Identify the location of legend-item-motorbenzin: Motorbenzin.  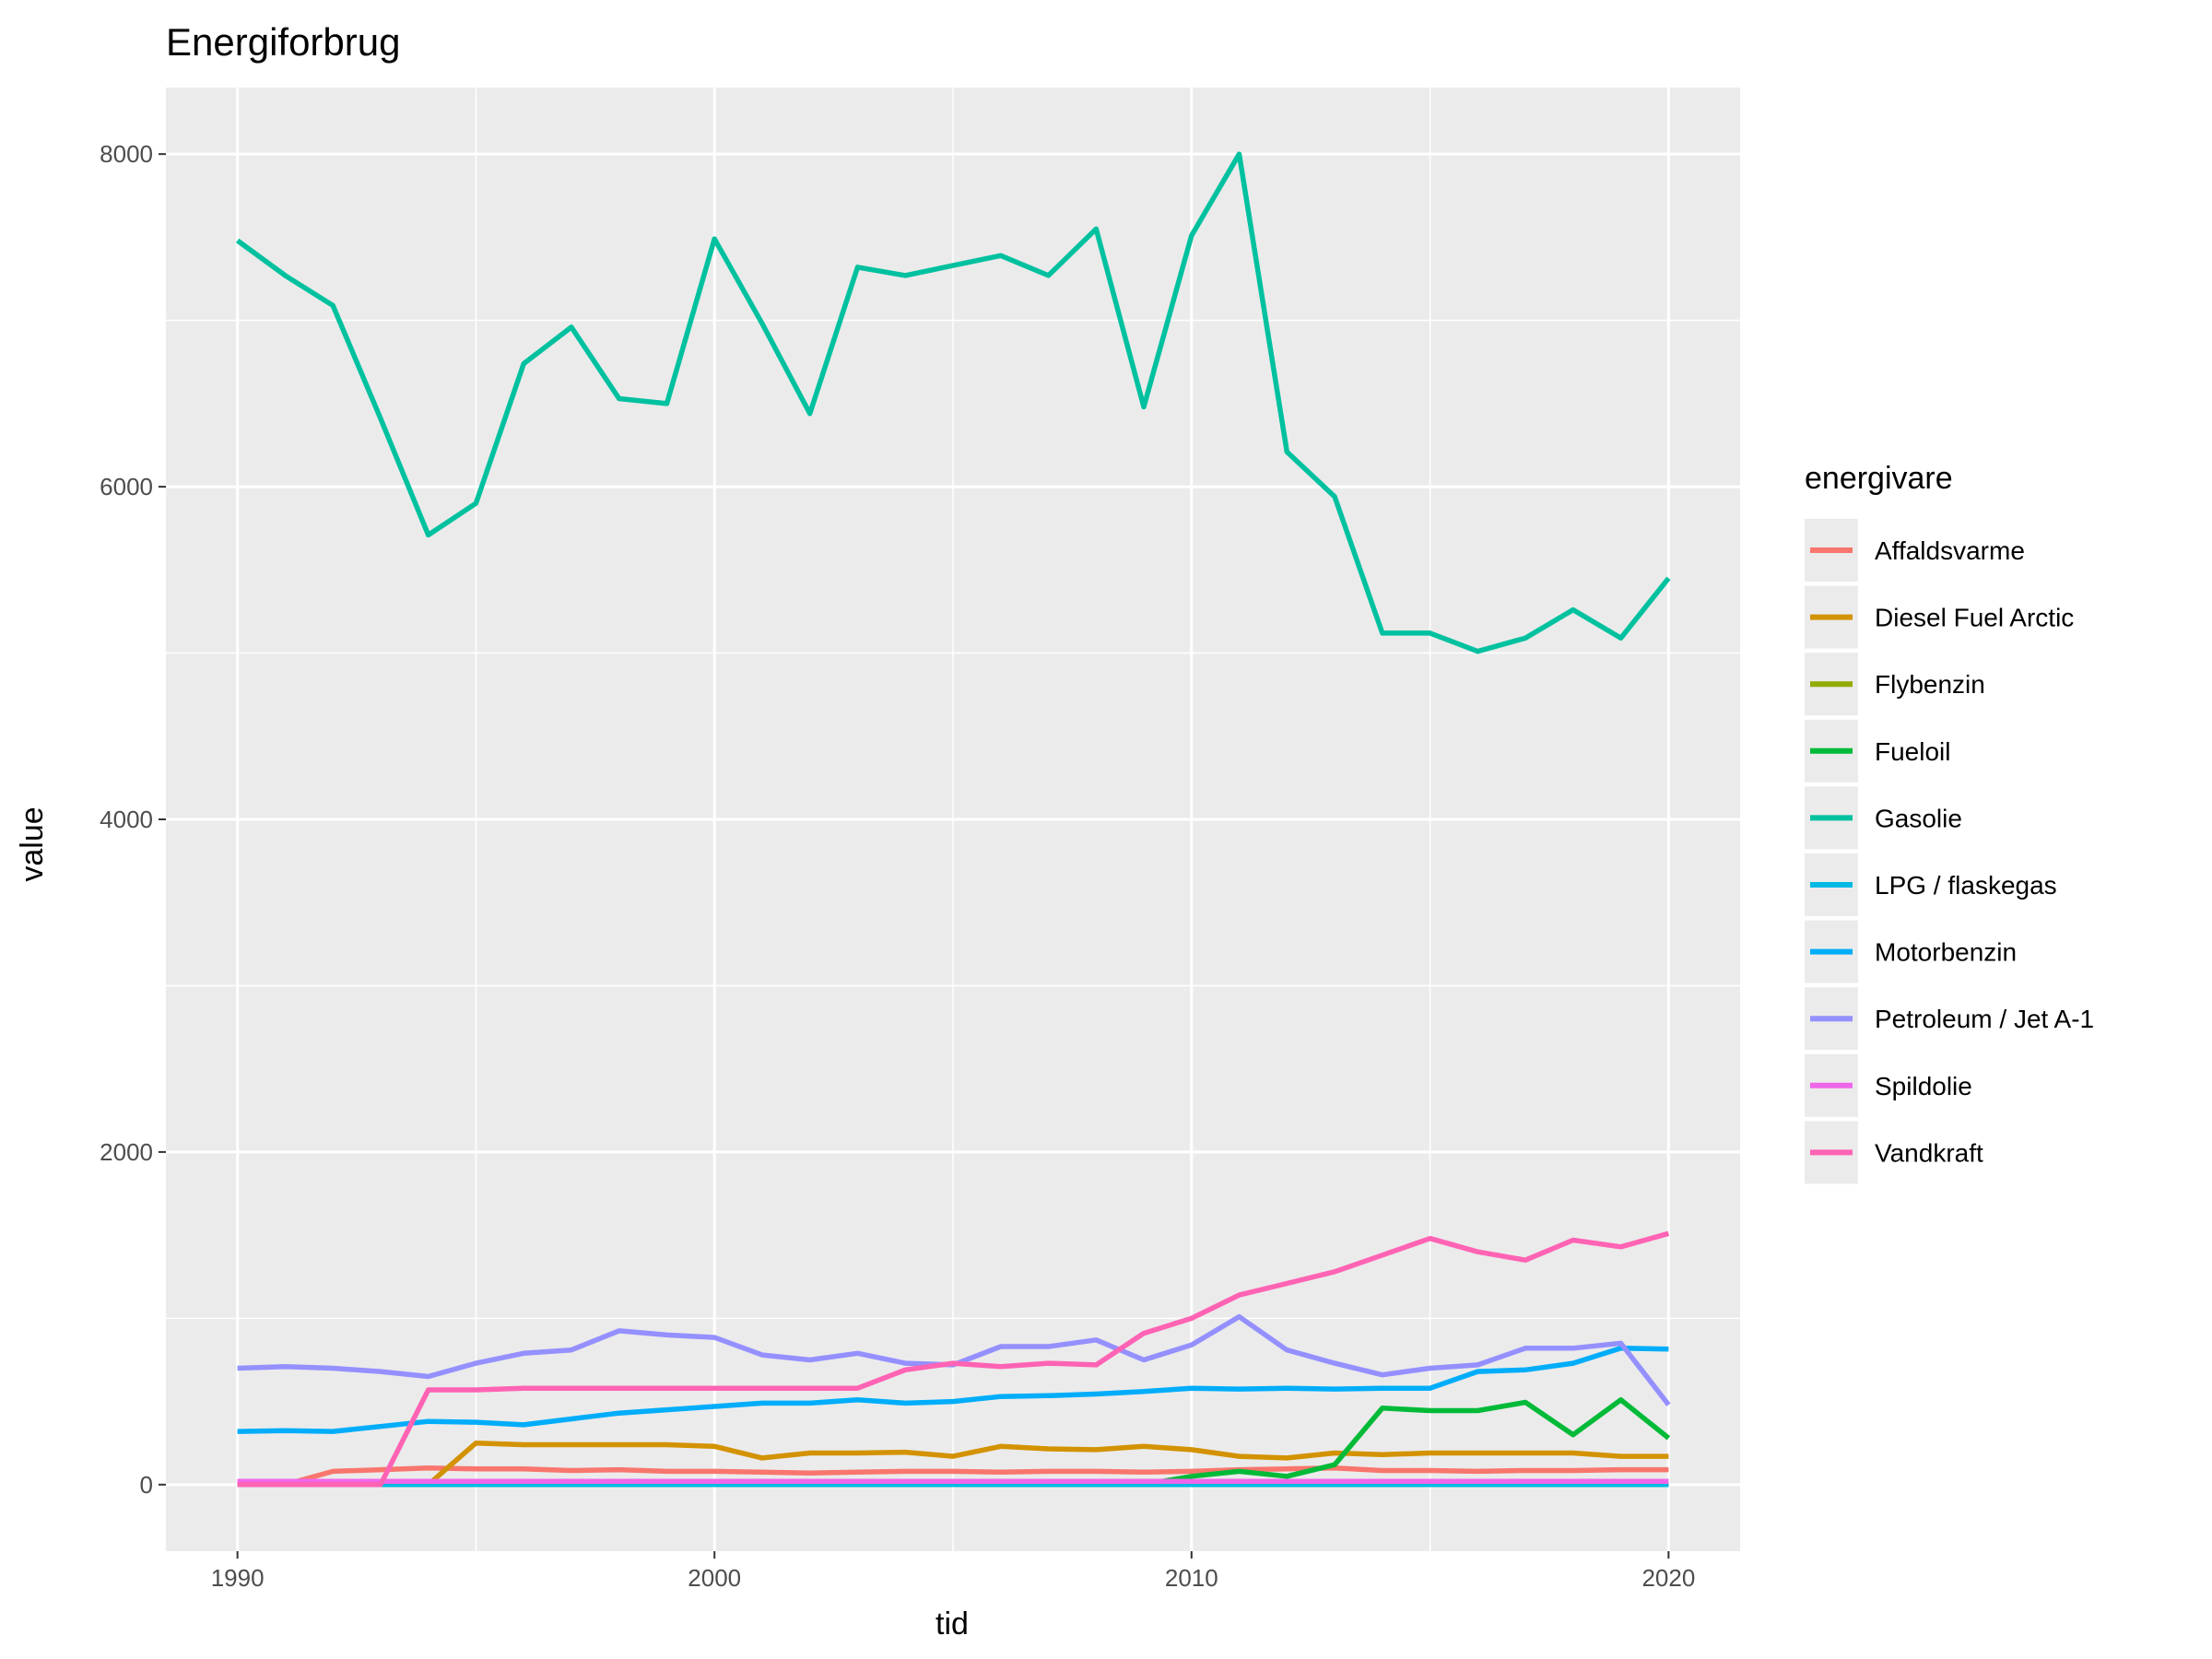
(1911, 951).